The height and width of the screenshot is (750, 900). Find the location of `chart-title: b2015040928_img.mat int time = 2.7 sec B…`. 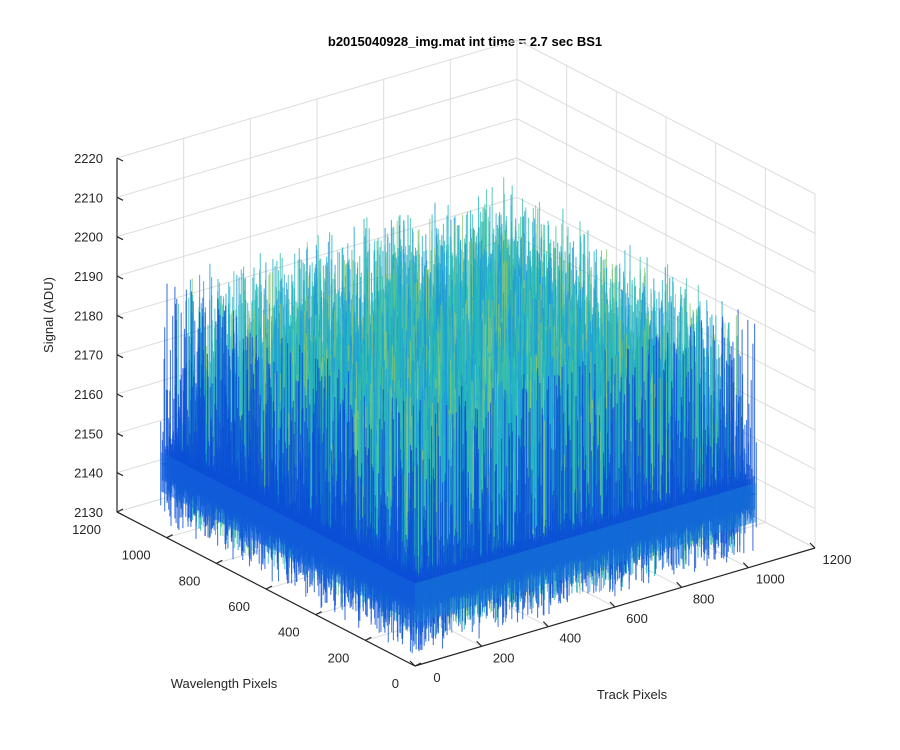

chart-title: b2015040928_img.mat int time = 2.7 sec B… is located at coordinates (465, 41).